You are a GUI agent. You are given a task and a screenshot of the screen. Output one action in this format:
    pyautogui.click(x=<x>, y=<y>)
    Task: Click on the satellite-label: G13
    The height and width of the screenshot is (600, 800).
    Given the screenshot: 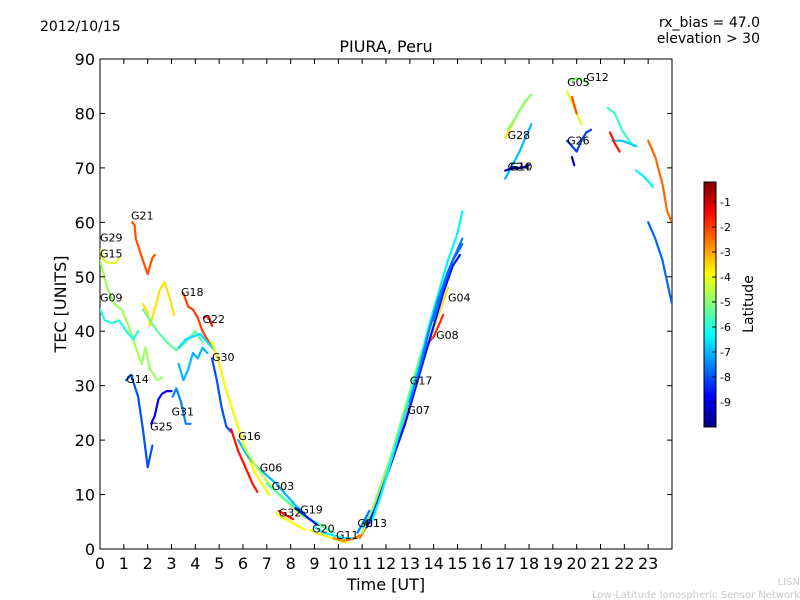 What is the action you would take?
    pyautogui.click(x=376, y=523)
    